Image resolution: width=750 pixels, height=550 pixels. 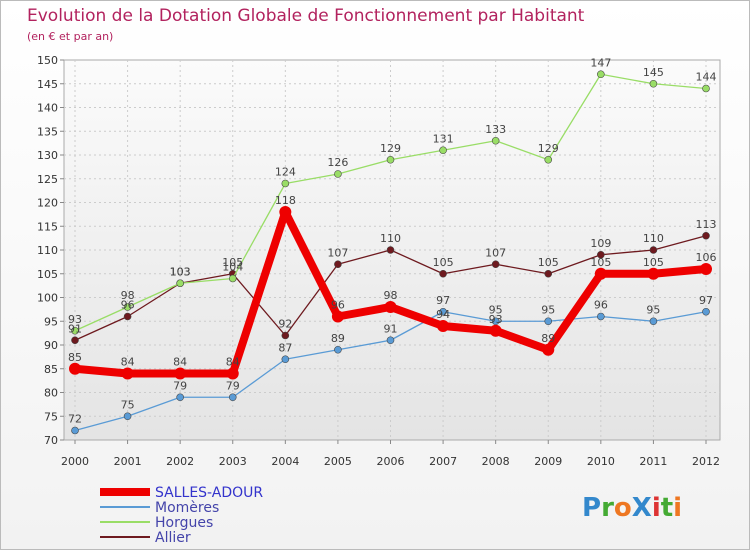 What do you see at coordinates (601, 305) in the screenshot?
I see `data-label-mom-res: 96` at bounding box center [601, 305].